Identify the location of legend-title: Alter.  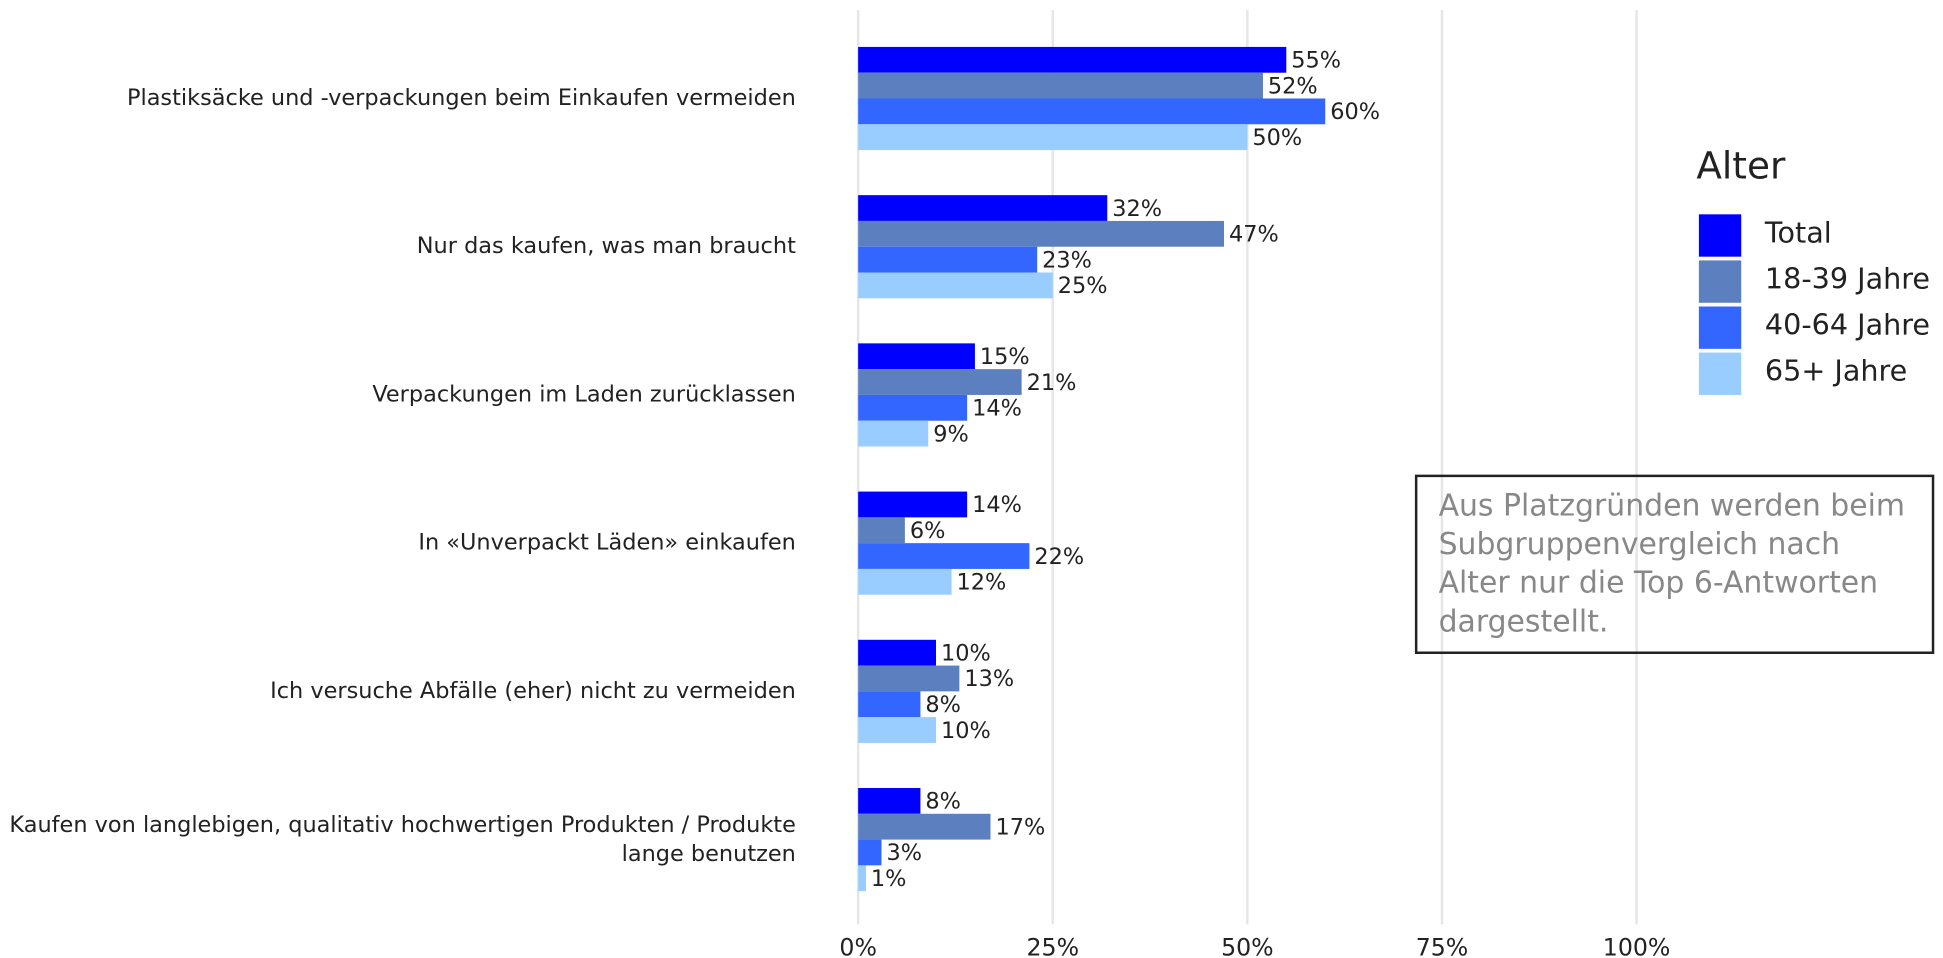
(1741, 166).